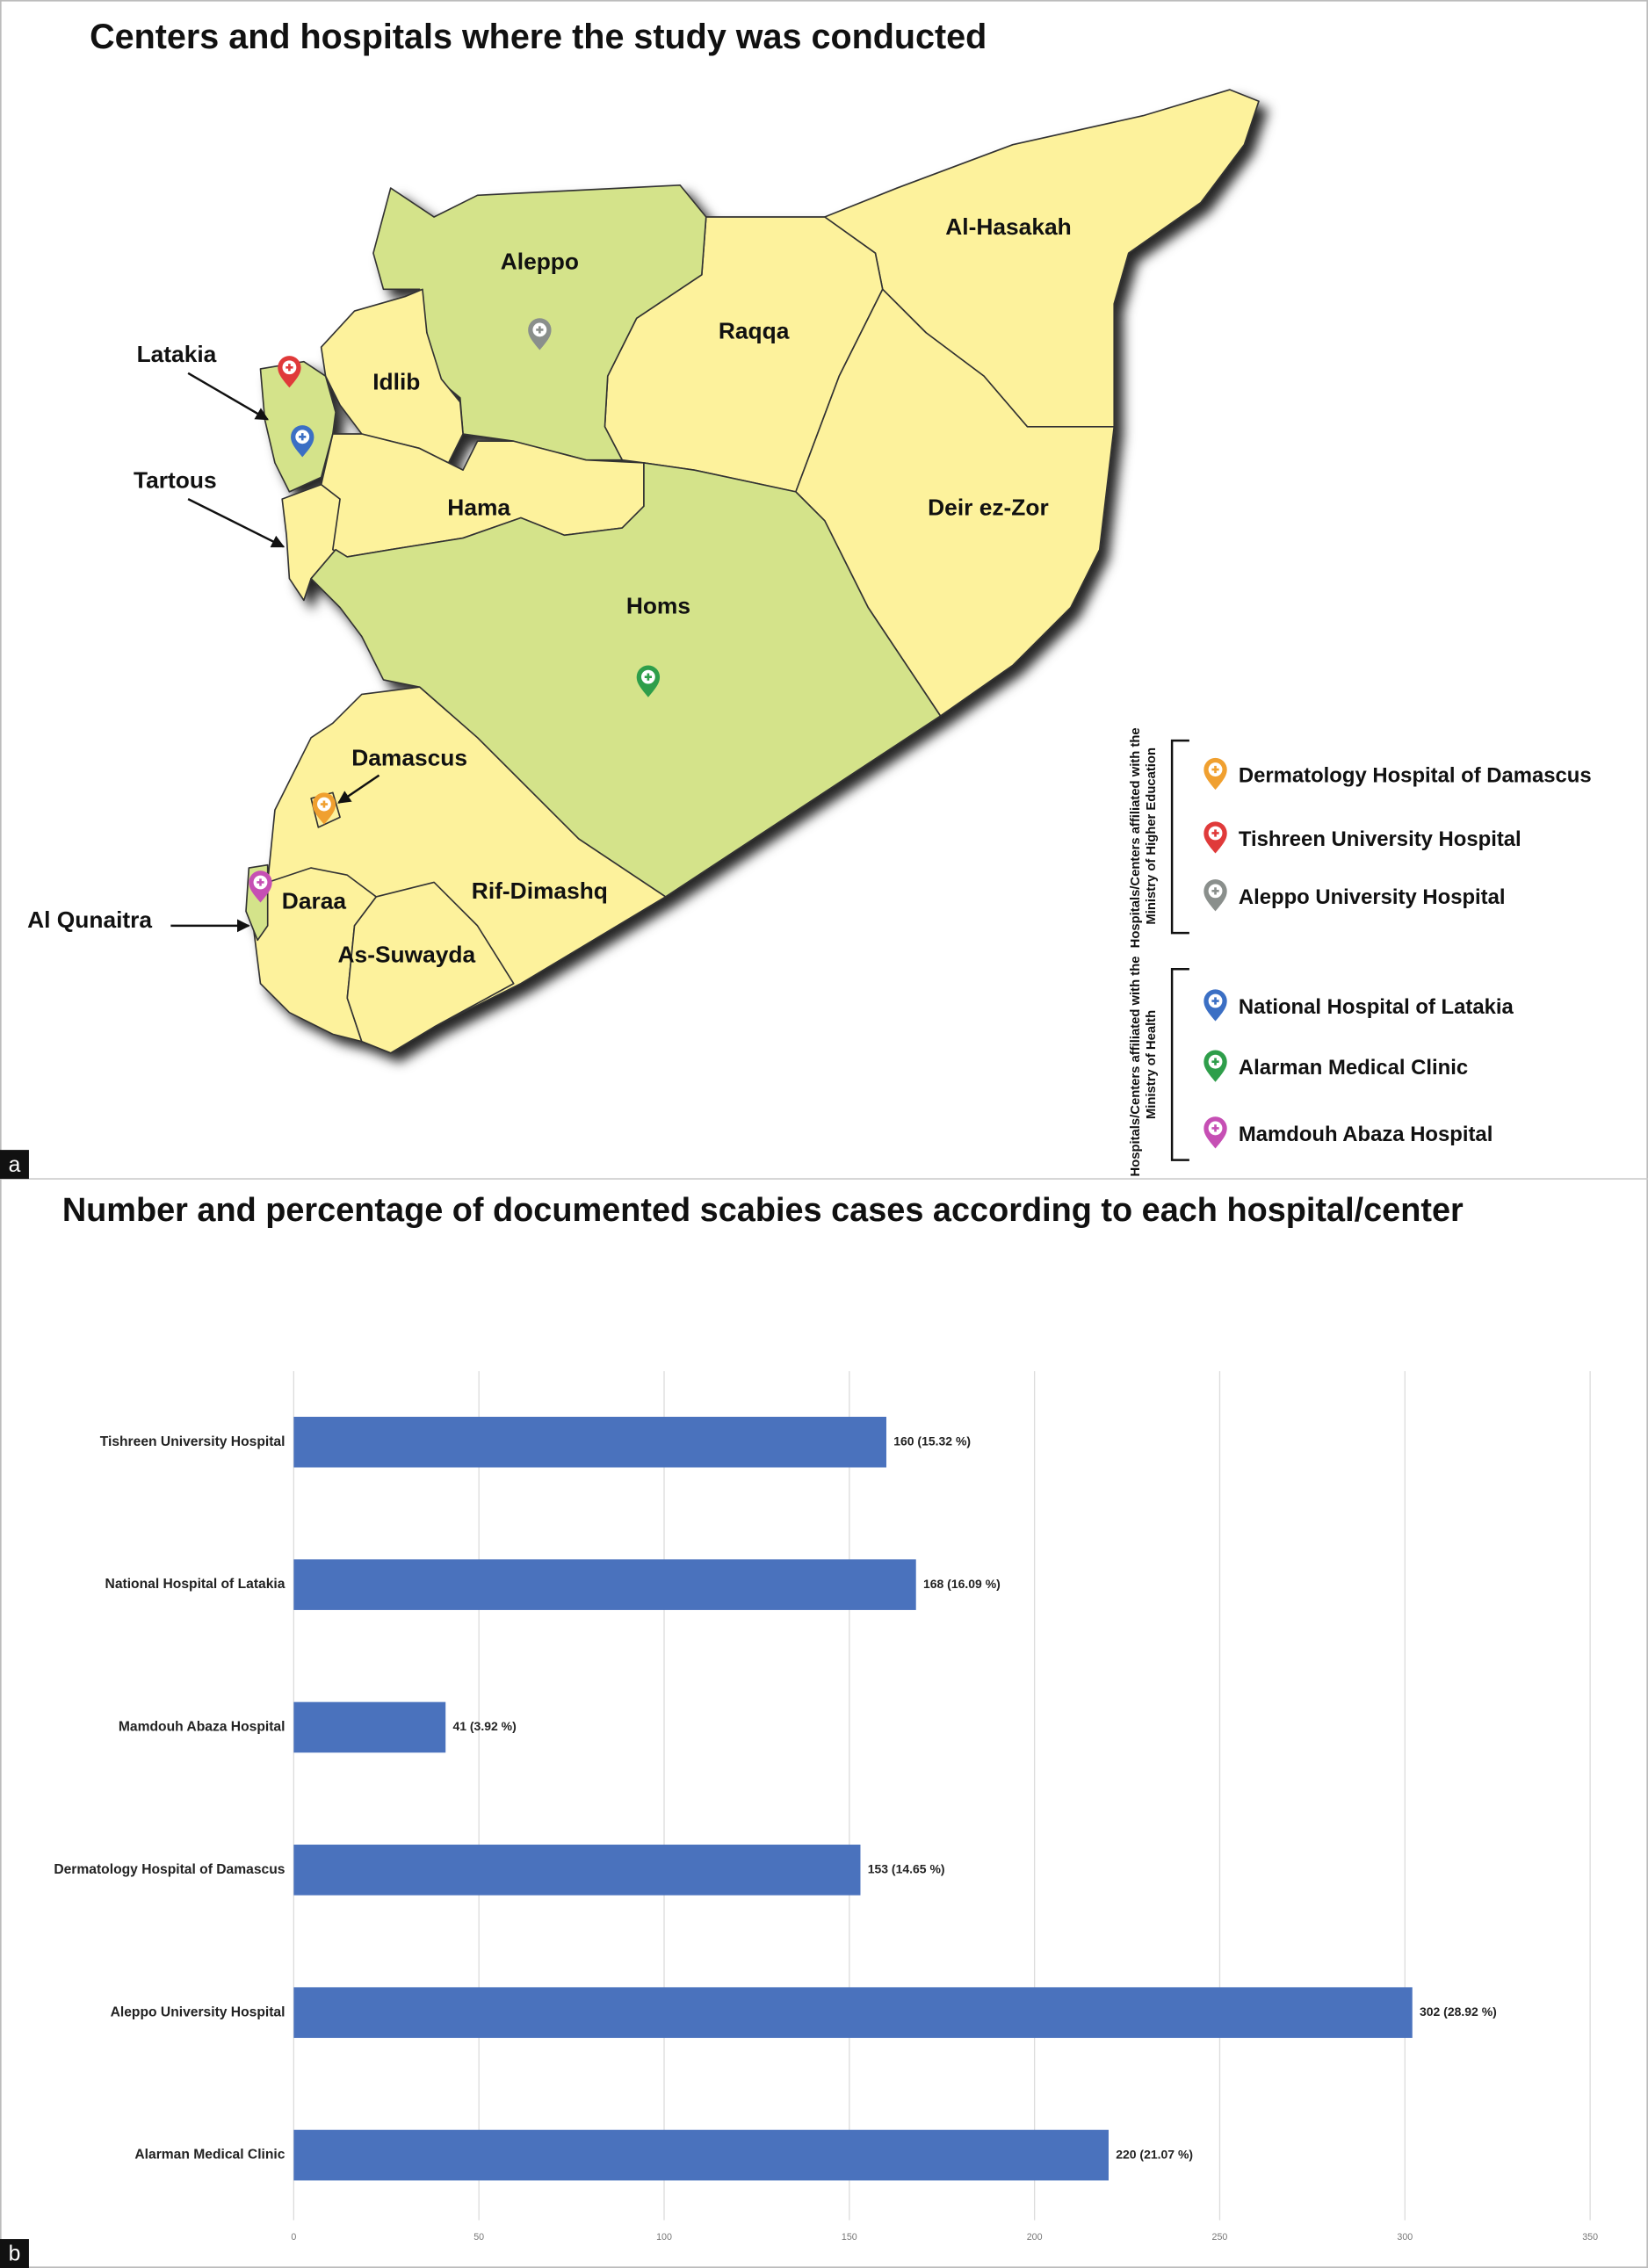 The height and width of the screenshot is (2268, 1648). I want to click on region-label: Hama, so click(478, 508).